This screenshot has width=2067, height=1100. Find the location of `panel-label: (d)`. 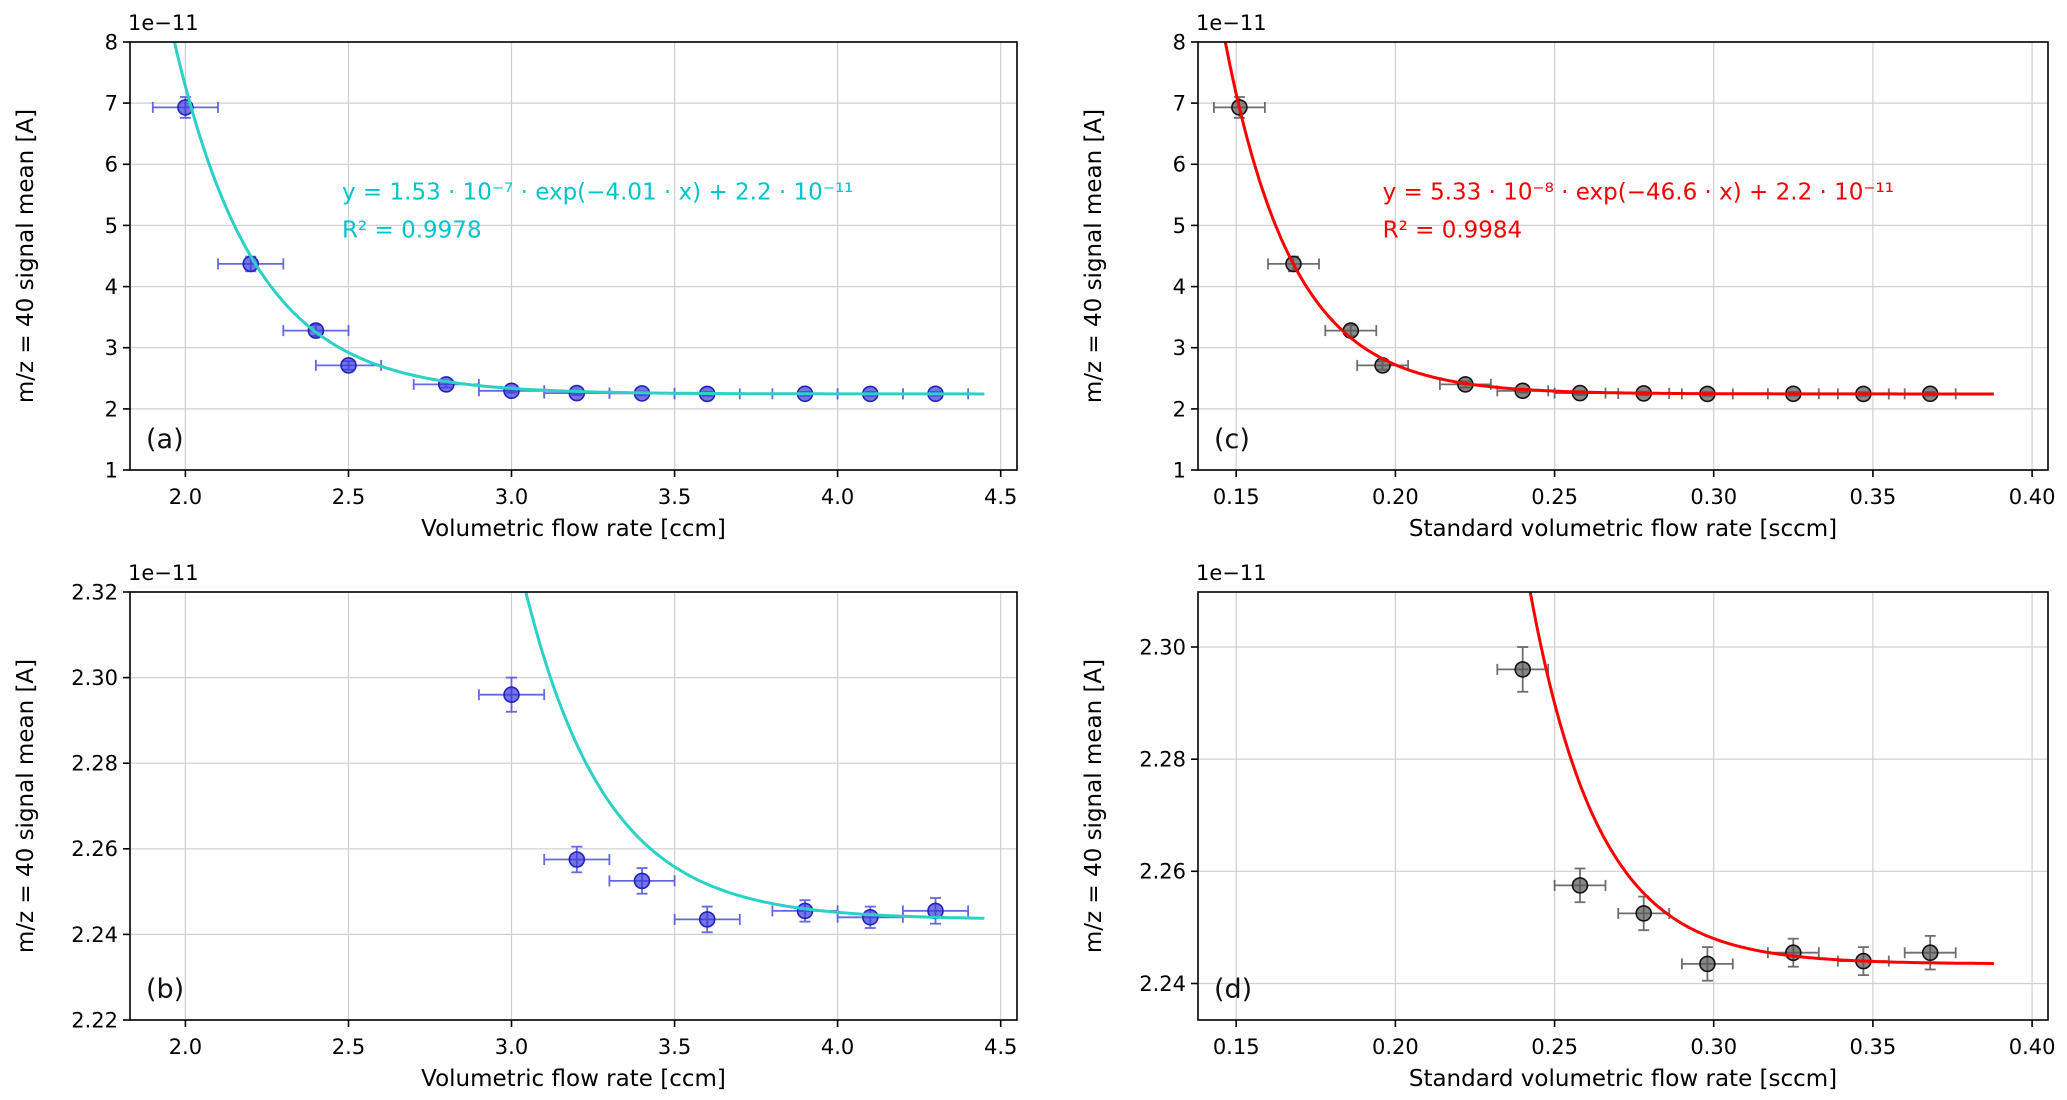

panel-label: (d) is located at coordinates (1233, 989).